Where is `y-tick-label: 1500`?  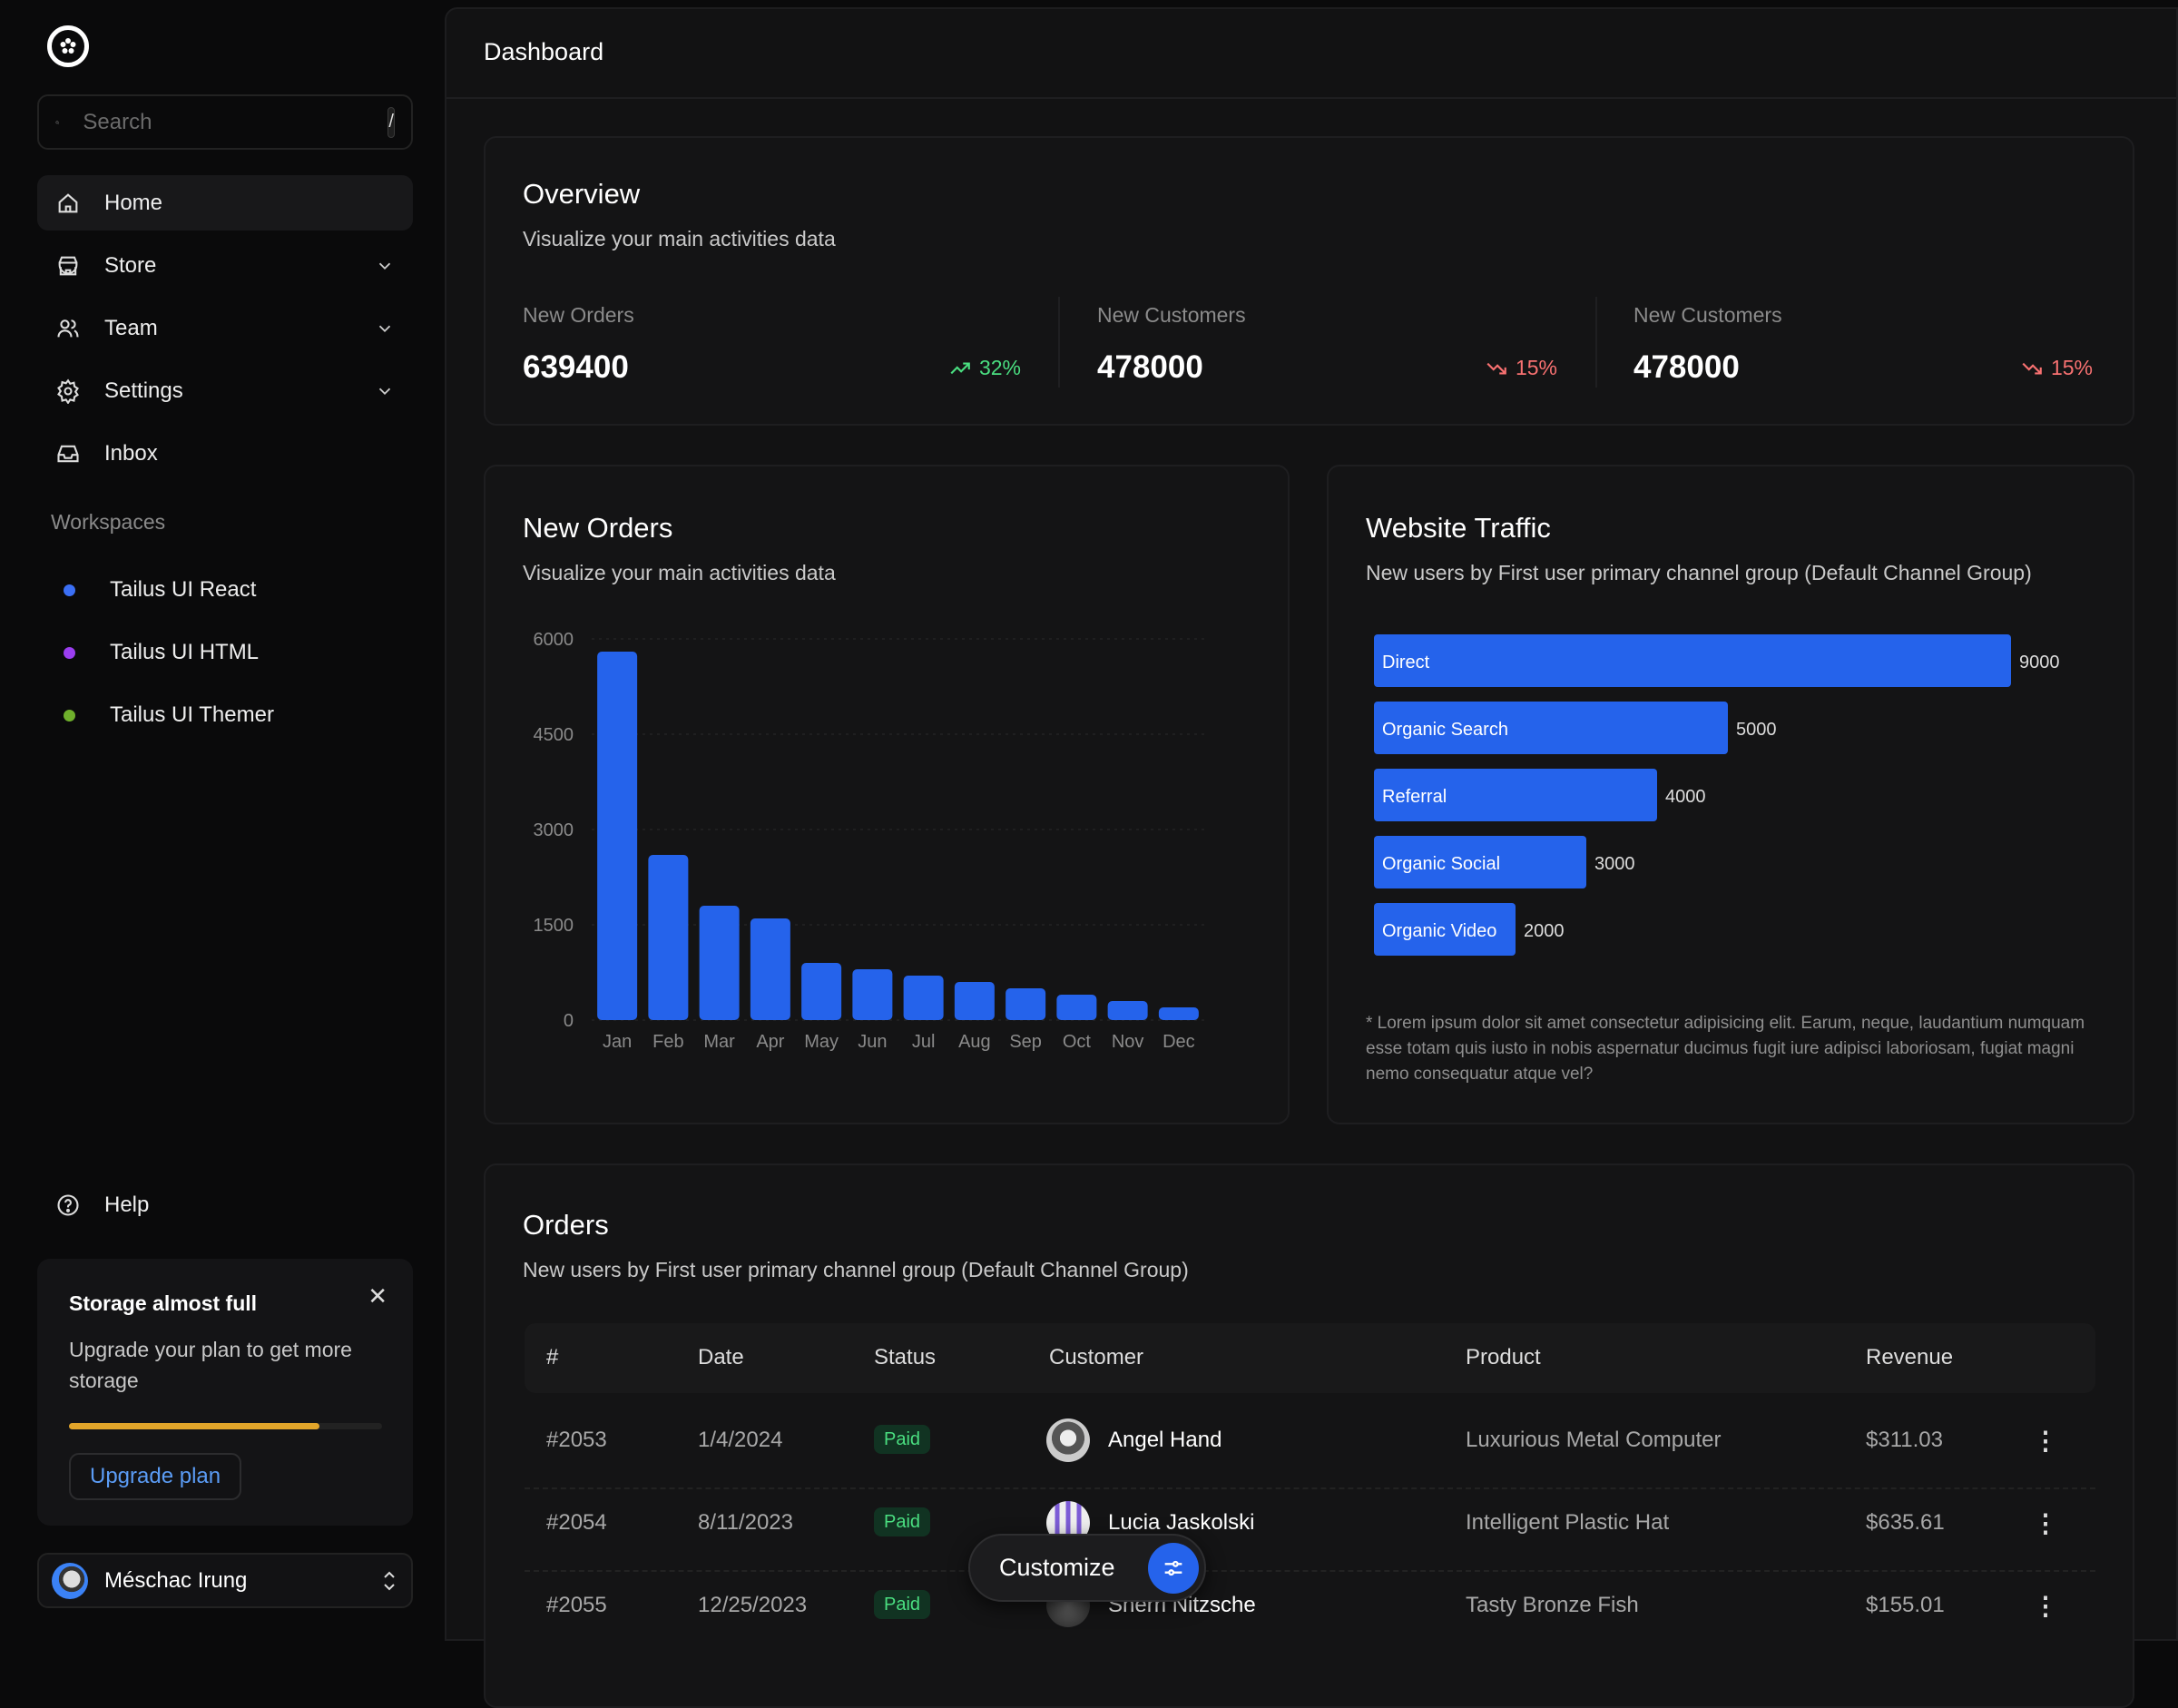
y-tick-label: 1500 is located at coordinates (554, 926).